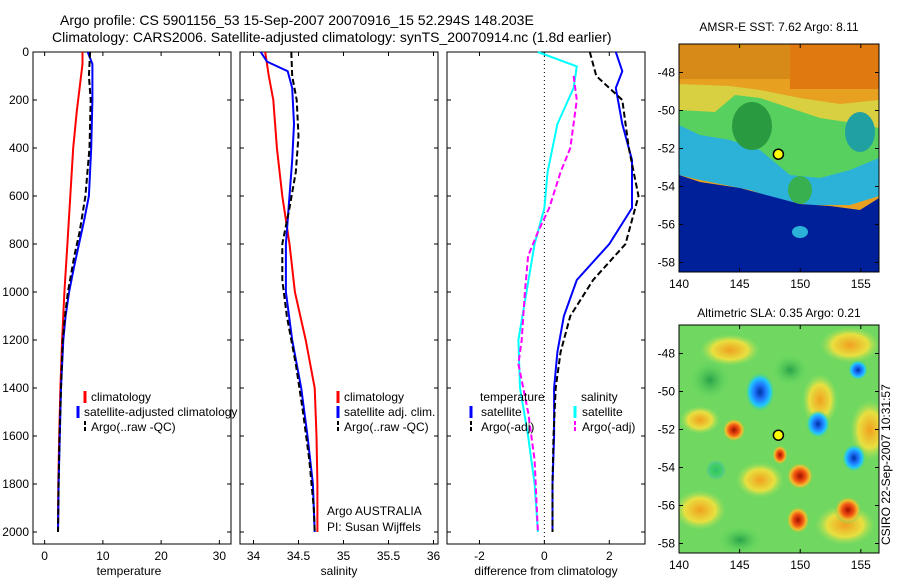 This screenshot has width=900, height=580. What do you see at coordinates (389, 412) in the screenshot?
I see `legend-label-satellite-adj: satellite adj. clim.` at bounding box center [389, 412].